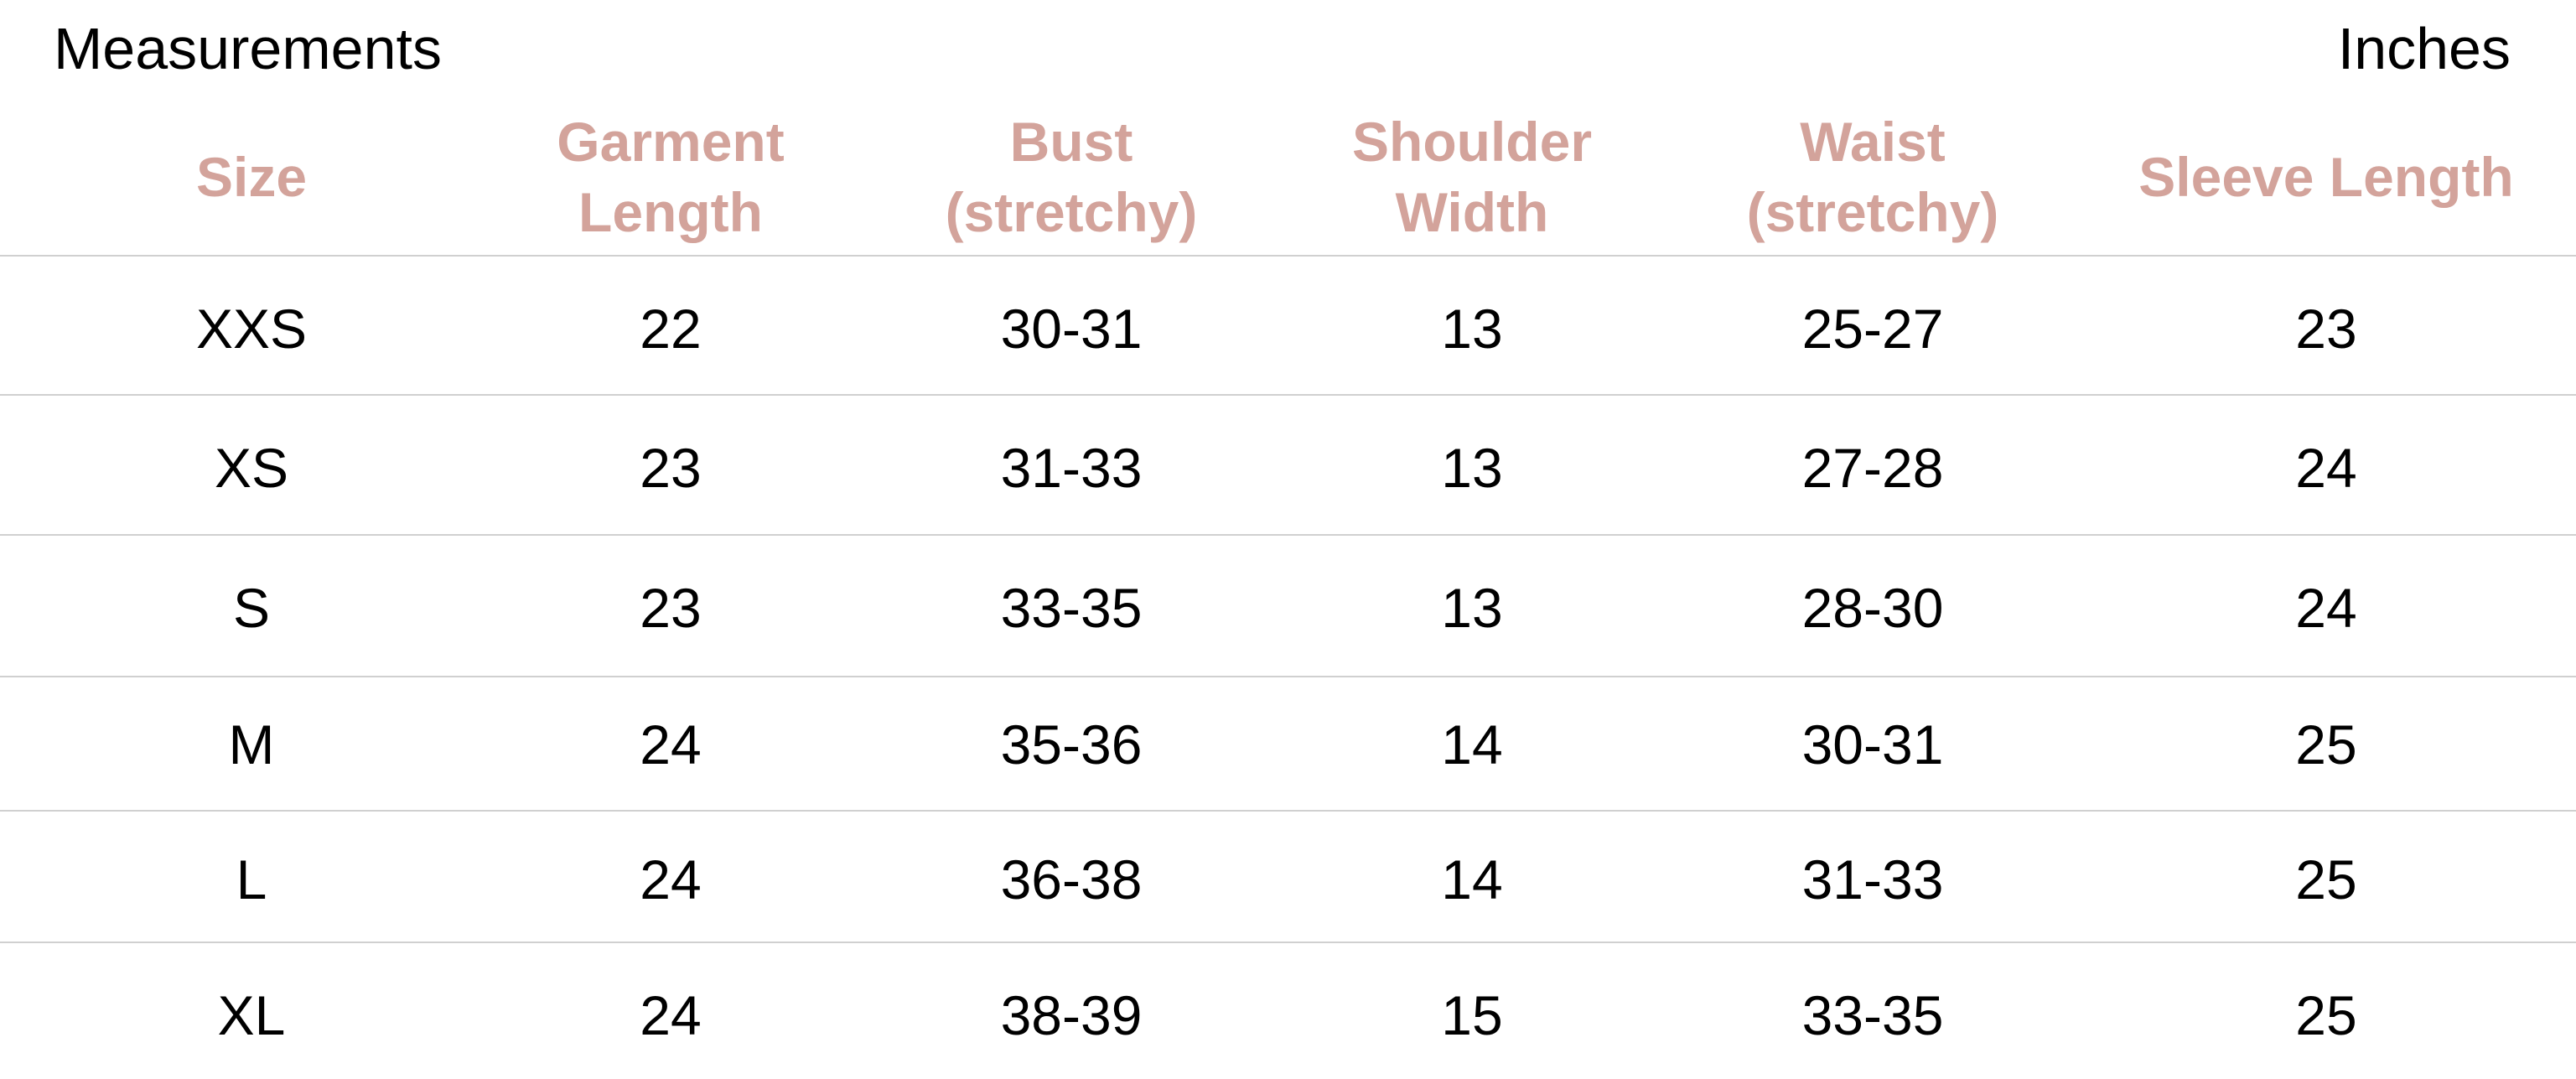 This screenshot has width=2576, height=1079. What do you see at coordinates (1873, 177) in the screenshot?
I see `column-header: Waist (stretchy)` at bounding box center [1873, 177].